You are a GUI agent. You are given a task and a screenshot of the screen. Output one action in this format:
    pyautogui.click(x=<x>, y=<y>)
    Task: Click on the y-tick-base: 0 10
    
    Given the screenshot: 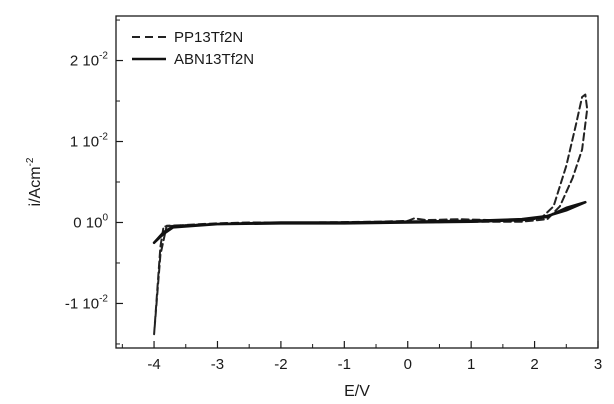 What is the action you would take?
    pyautogui.click(x=87, y=222)
    